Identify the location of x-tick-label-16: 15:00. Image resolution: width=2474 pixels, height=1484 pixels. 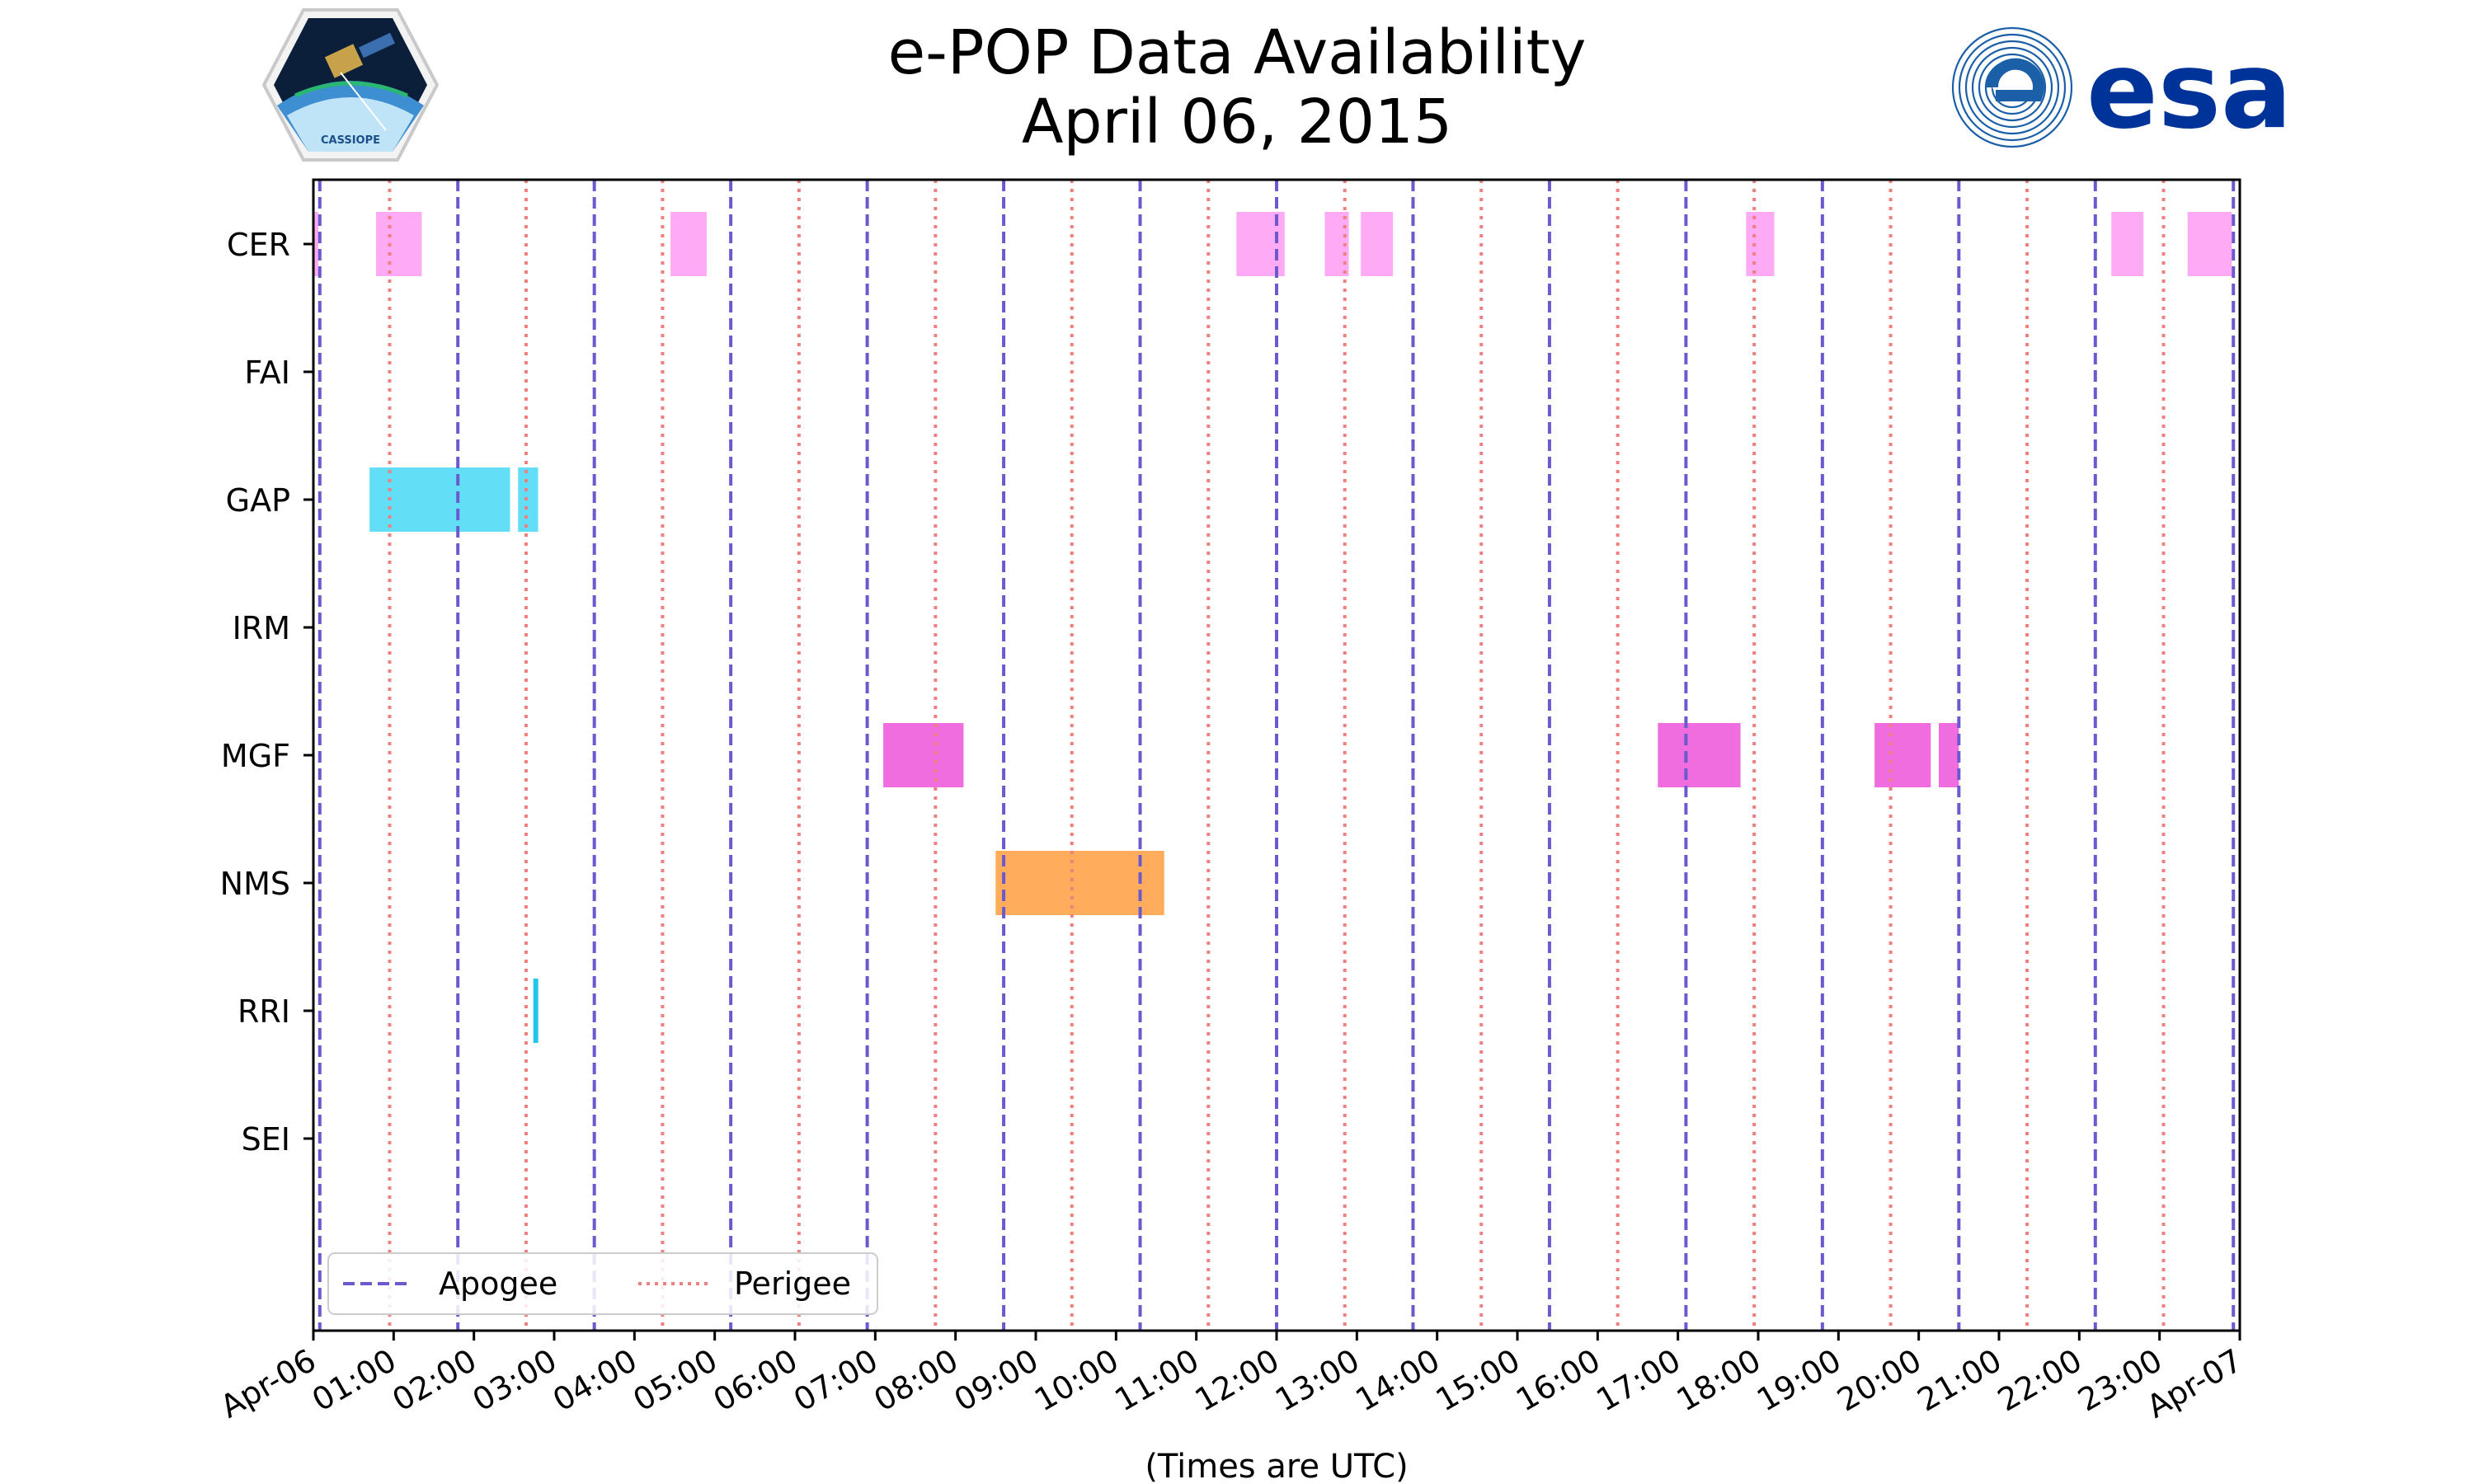
(1478, 1380).